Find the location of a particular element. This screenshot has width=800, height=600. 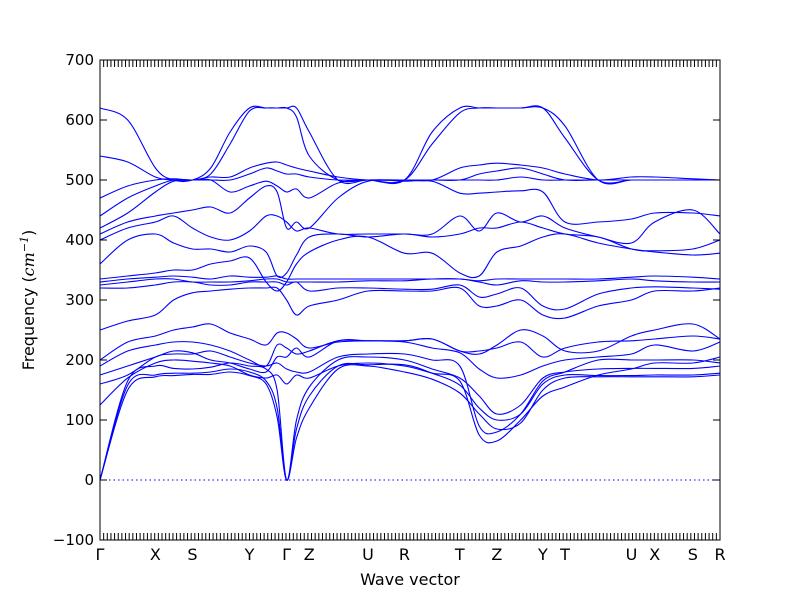

y-tick-label: 200 is located at coordinates (79, 360).